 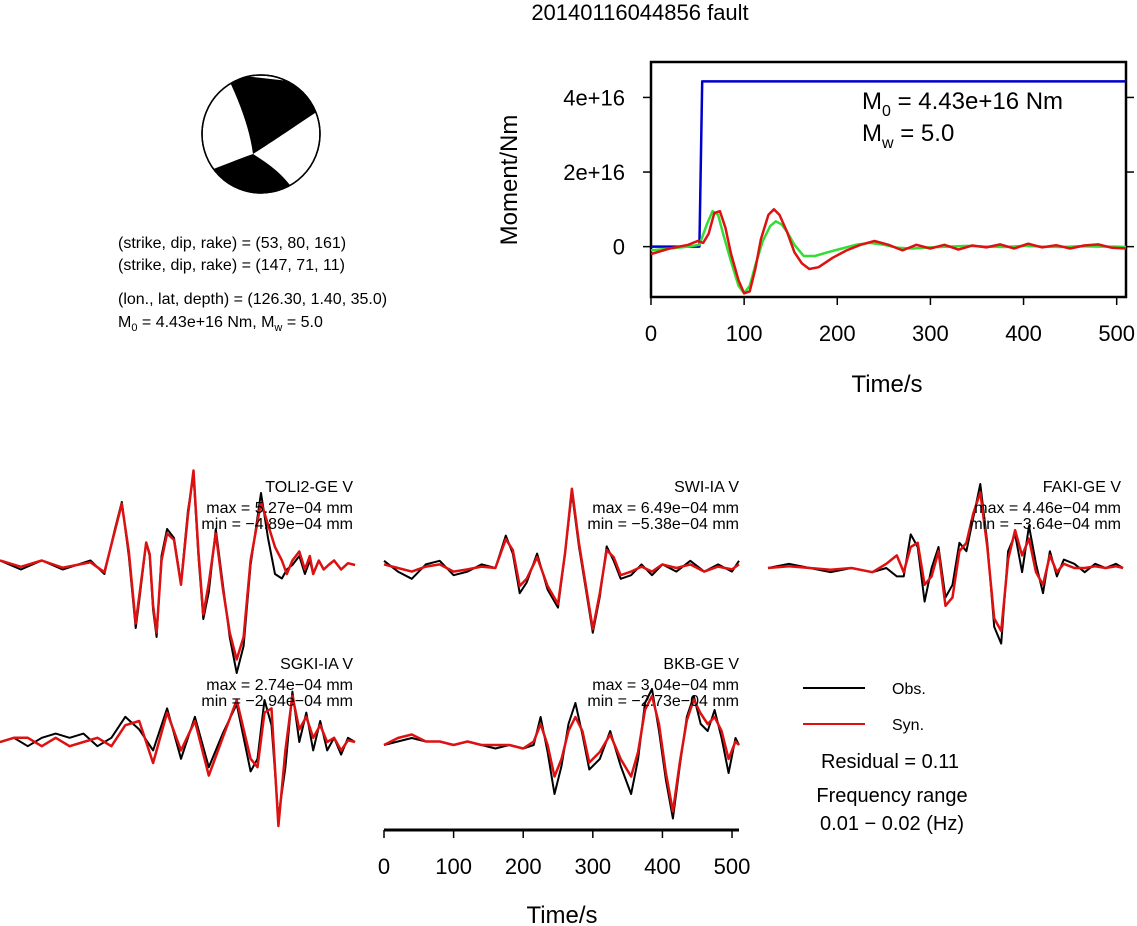 I want to click on waveform-x-tick-label: 400, so click(x=662, y=866).